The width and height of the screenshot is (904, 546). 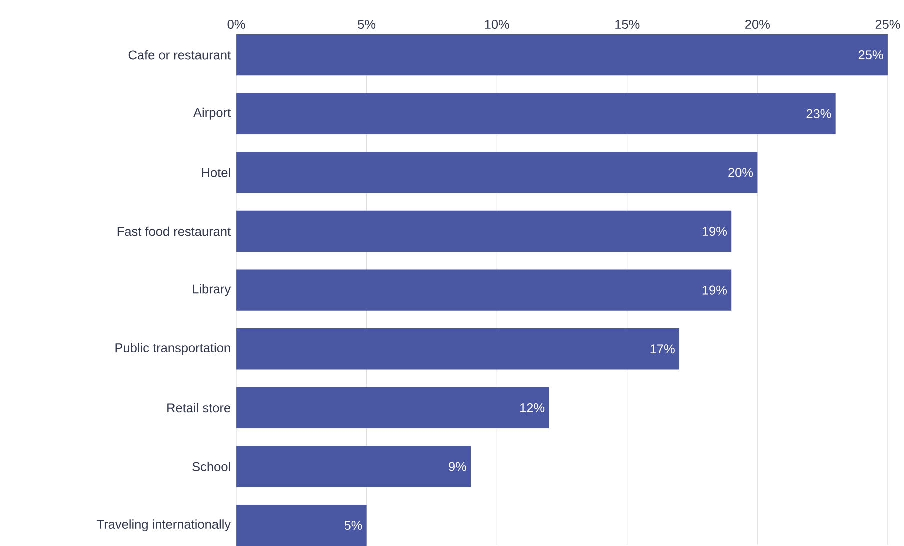 What do you see at coordinates (819, 113) in the screenshot?
I see `data-label: 23%` at bounding box center [819, 113].